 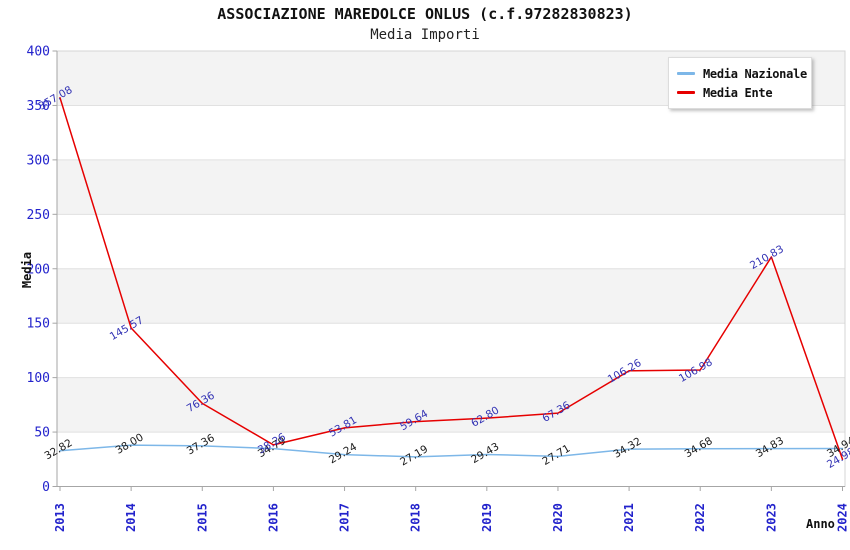 What do you see at coordinates (38, 269) in the screenshot?
I see `svg-text: 200` at bounding box center [38, 269].